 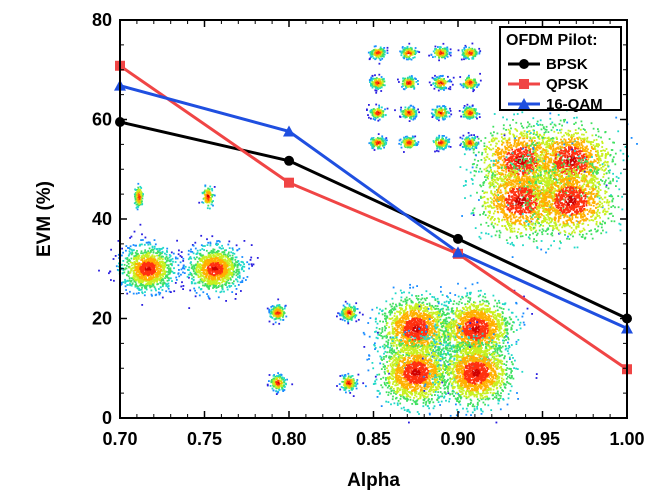 I want to click on constellation-2x2-noisy, so click(x=178, y=245).